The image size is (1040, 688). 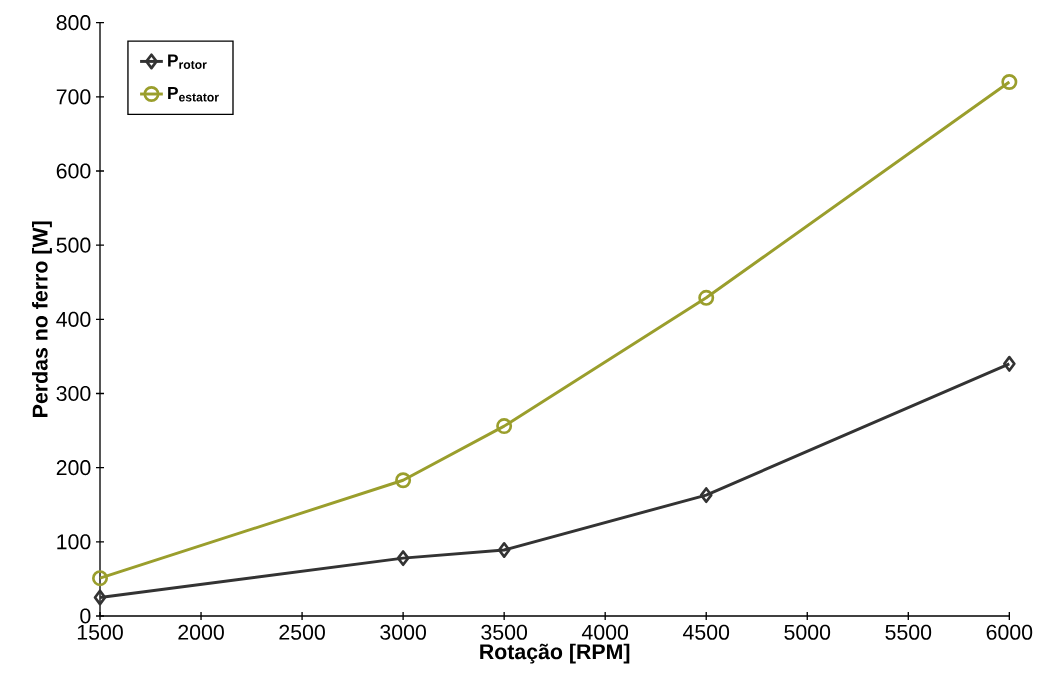 What do you see at coordinates (908, 632) in the screenshot?
I see `x-tick-label: 5500` at bounding box center [908, 632].